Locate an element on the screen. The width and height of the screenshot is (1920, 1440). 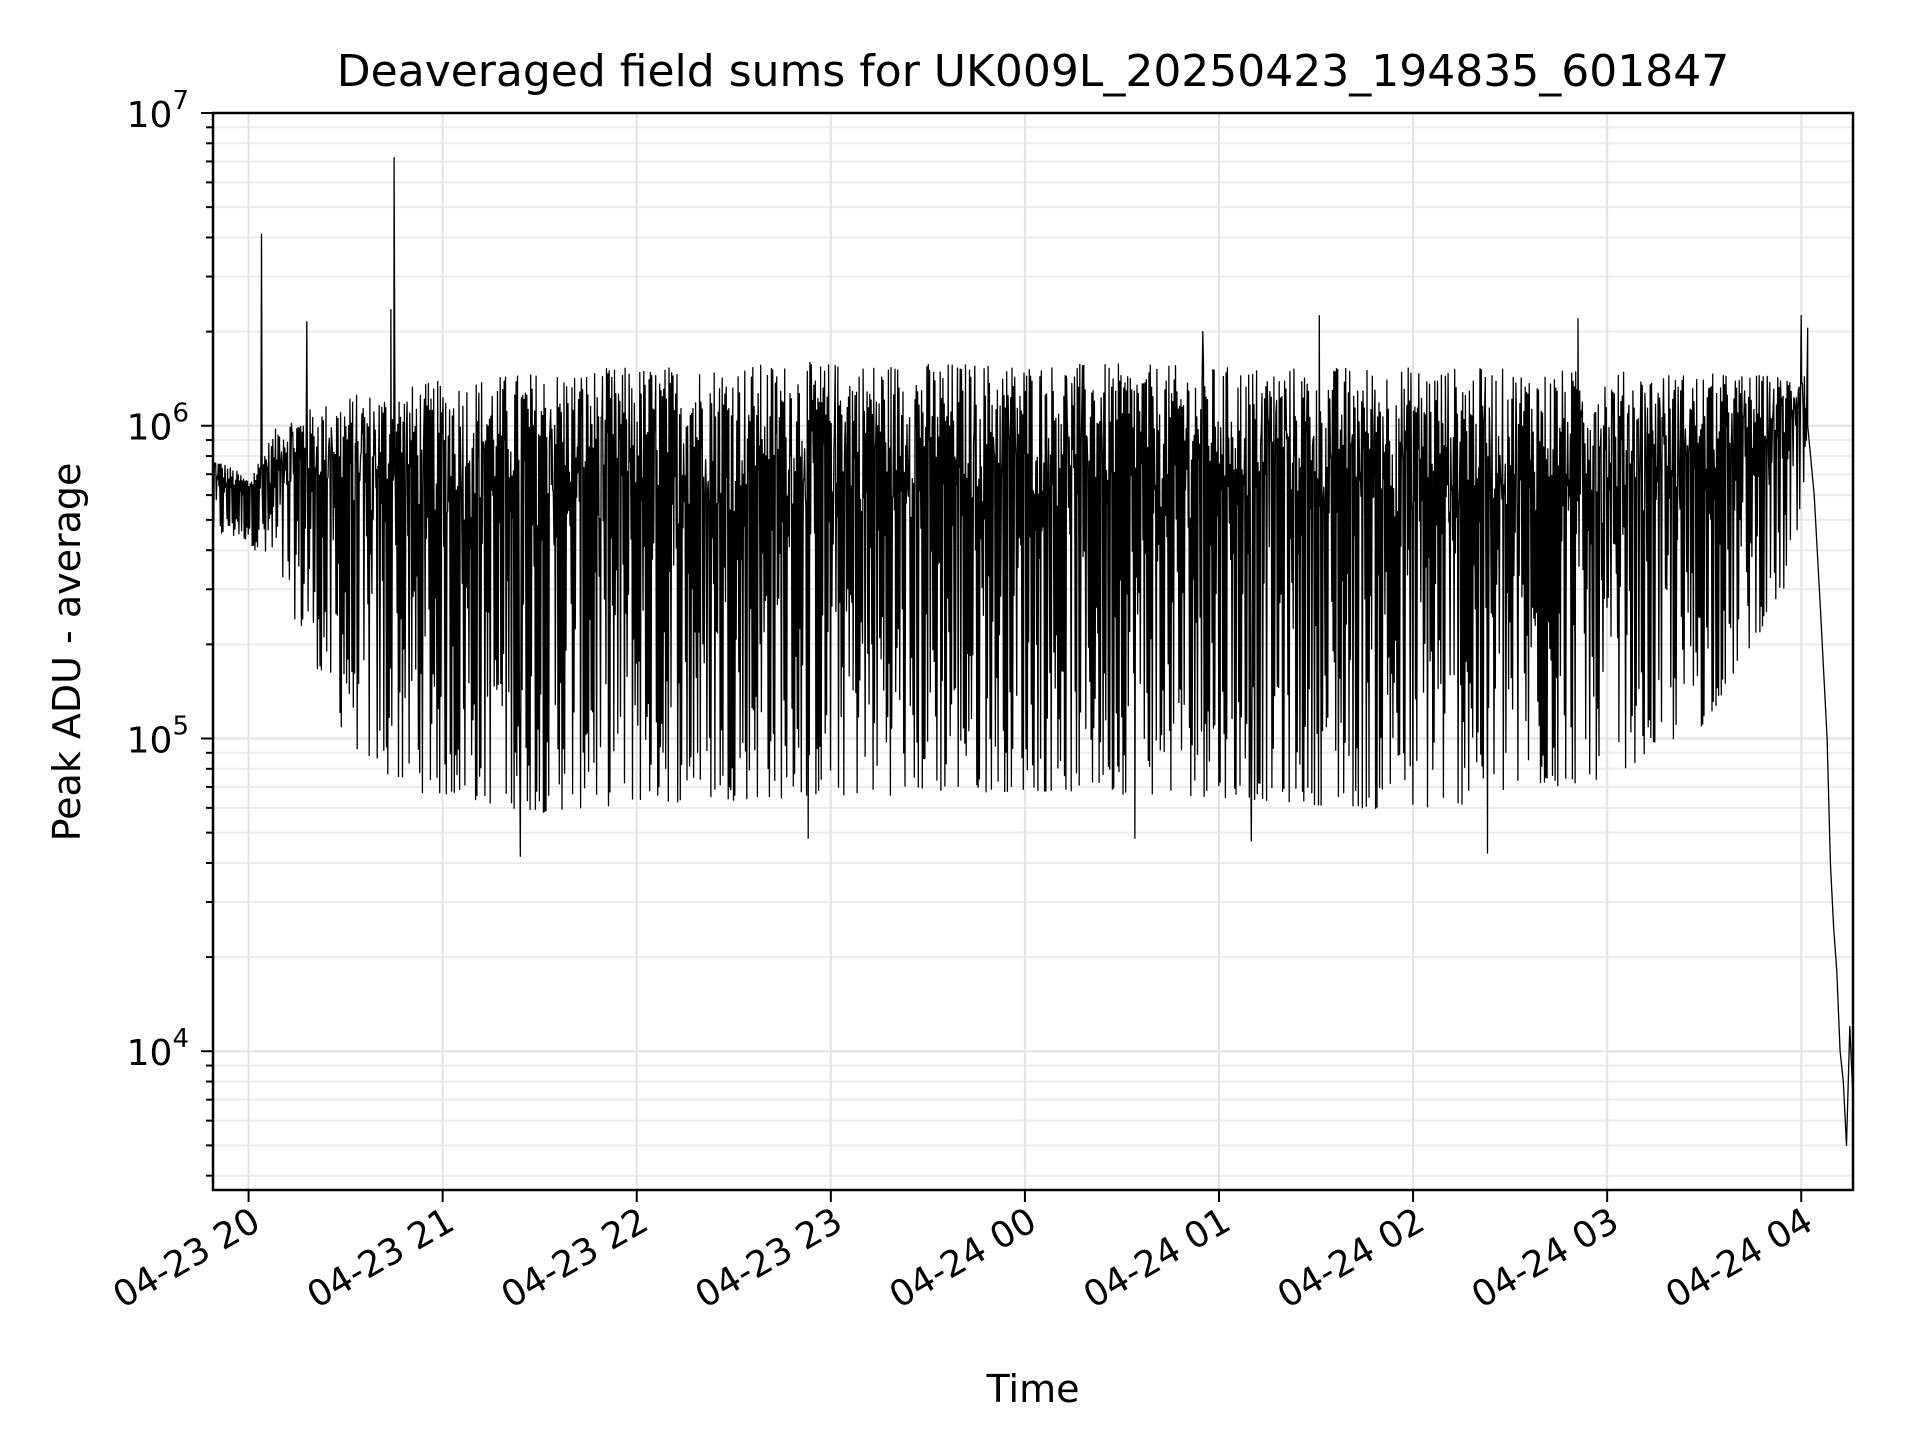
y-axis-label: Peak ADU - average is located at coordinates (67, 652).